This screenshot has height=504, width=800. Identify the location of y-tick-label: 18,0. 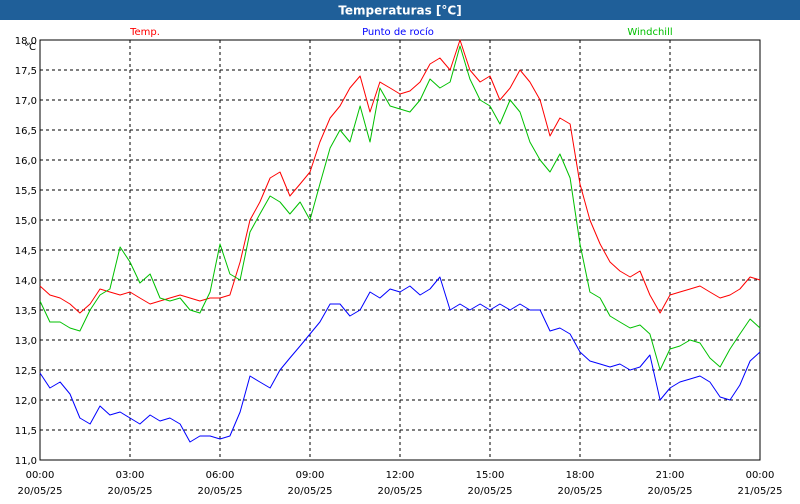
(26, 41).